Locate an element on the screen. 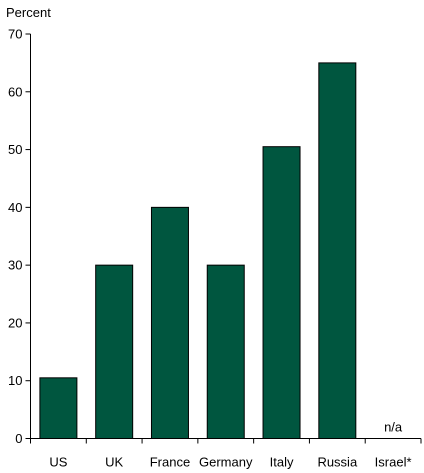 This screenshot has height=473, width=424. x-tick-label: Germany is located at coordinates (226, 462).